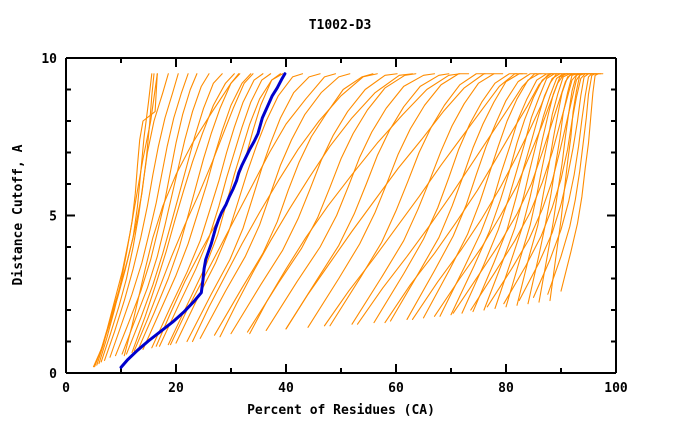  Describe the element at coordinates (176, 388) in the screenshot. I see `x-tick-label: 20` at that location.